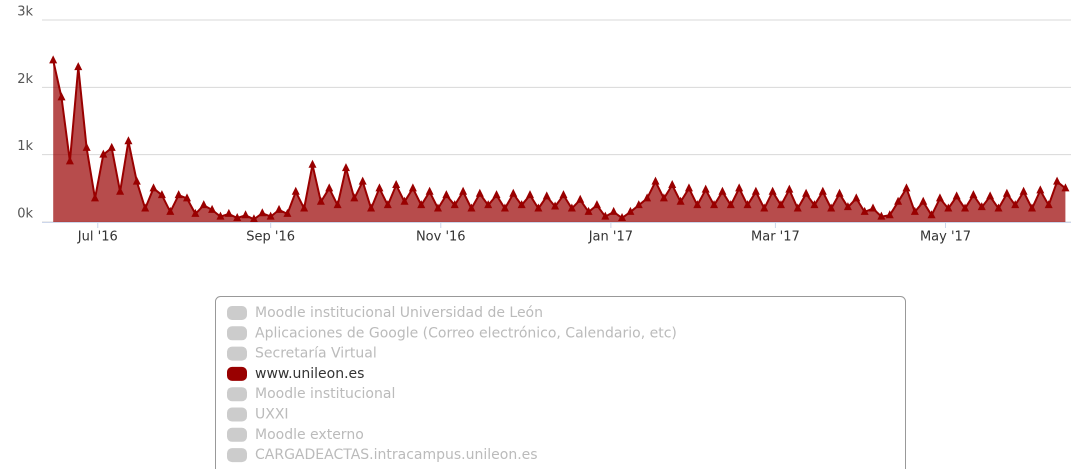 The width and height of the screenshot is (1071, 473). Describe the element at coordinates (25, 12) in the screenshot. I see `y-tick-label: 3k` at that location.